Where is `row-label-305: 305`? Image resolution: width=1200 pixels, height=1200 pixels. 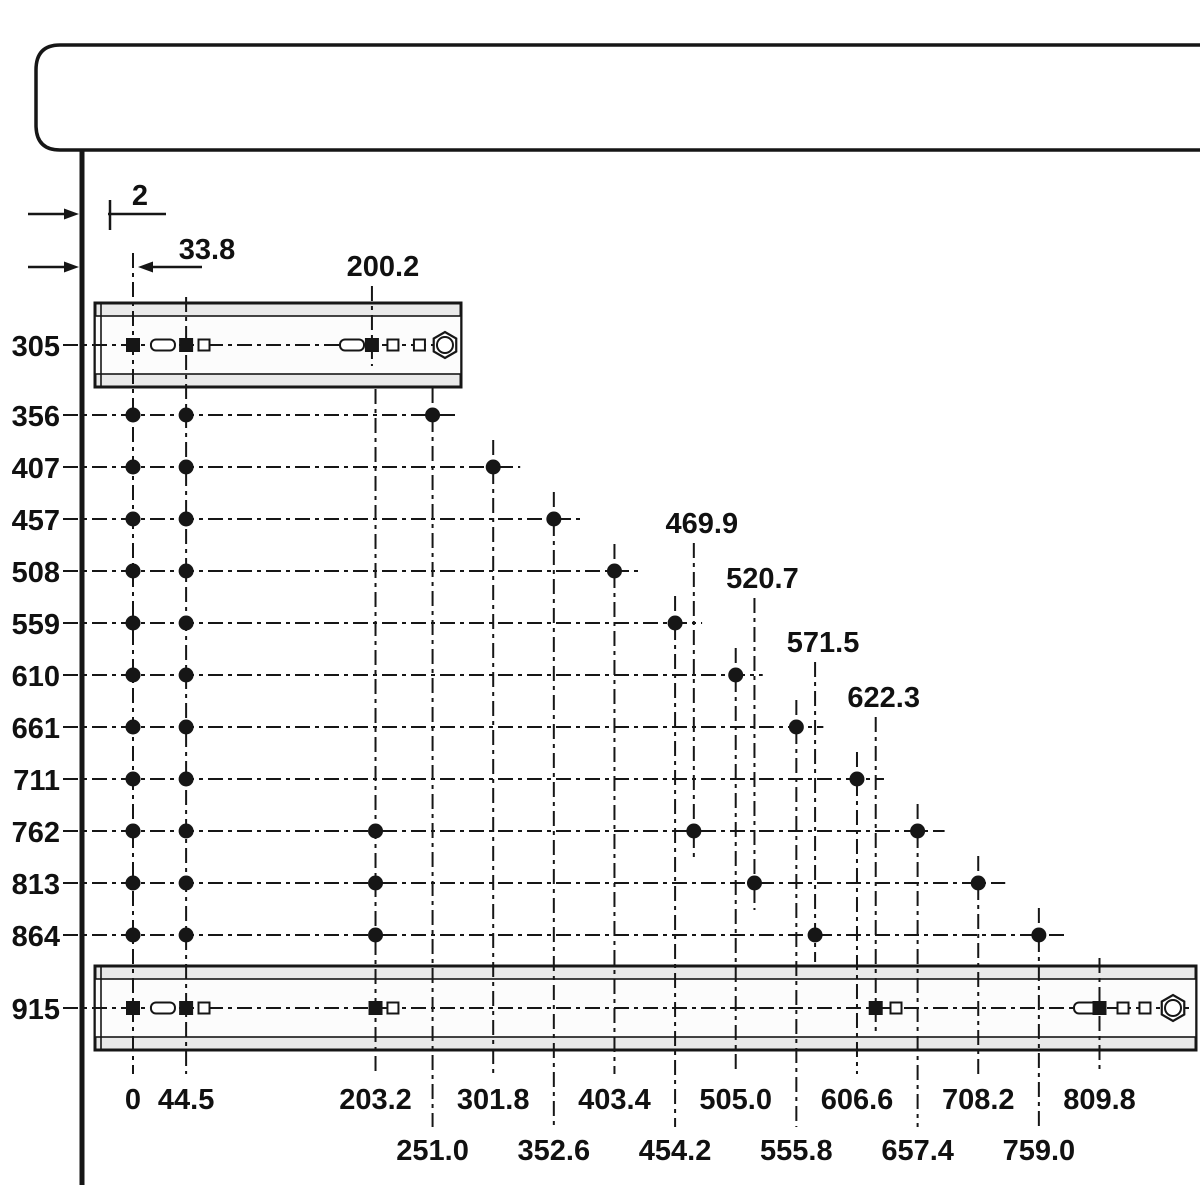
row-label-305: 305 is located at coordinates (36, 347).